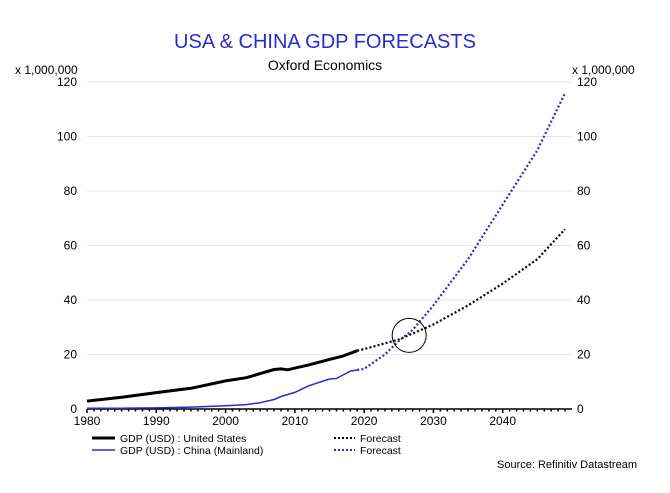  Describe the element at coordinates (225, 421) in the screenshot. I see `x-tick-label: 2000` at that location.